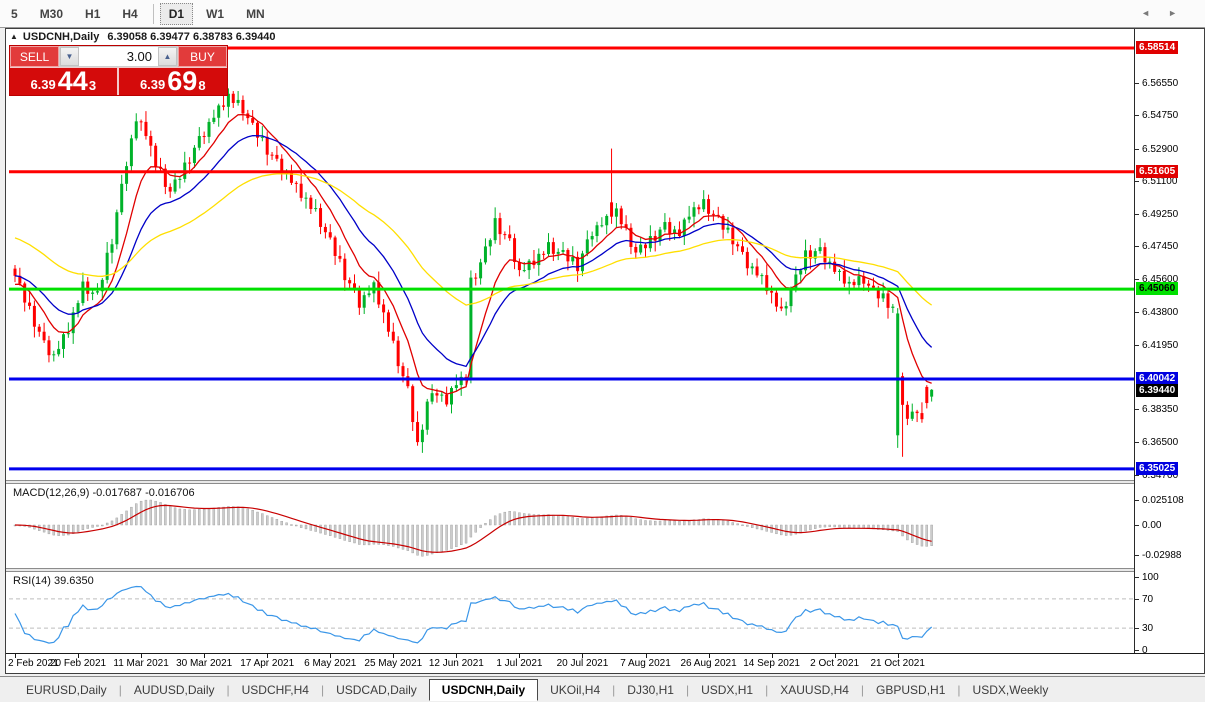  What do you see at coordinates (645, 663) in the screenshot?
I see `date-axis-label: 7 Aug 2021` at bounding box center [645, 663].